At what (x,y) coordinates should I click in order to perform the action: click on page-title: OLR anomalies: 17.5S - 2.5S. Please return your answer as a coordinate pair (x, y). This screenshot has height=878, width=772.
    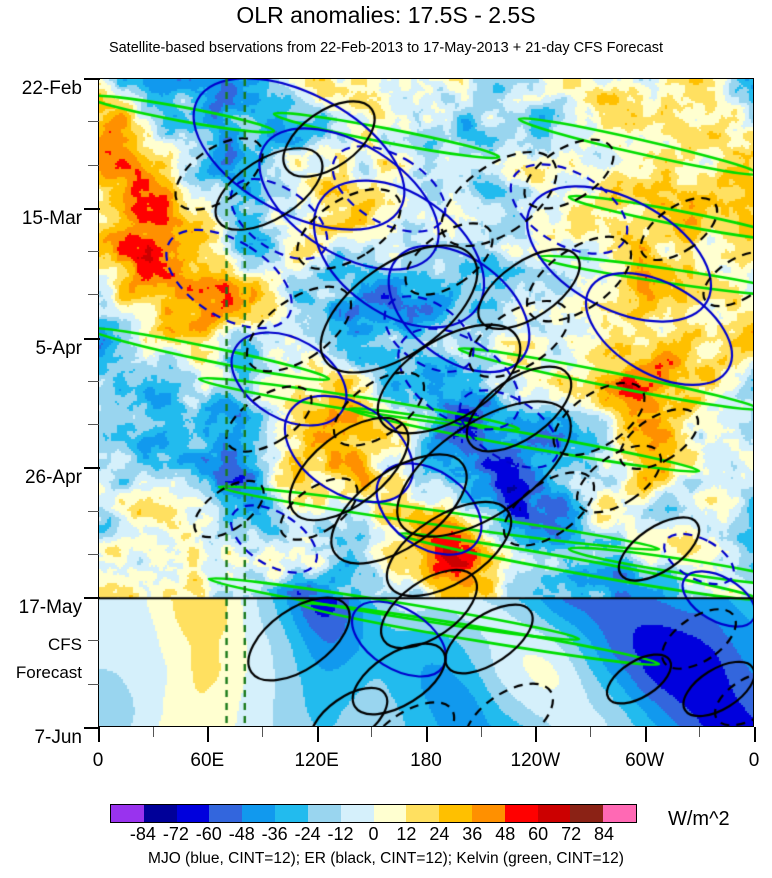
    Looking at the image, I should click on (386, 15).